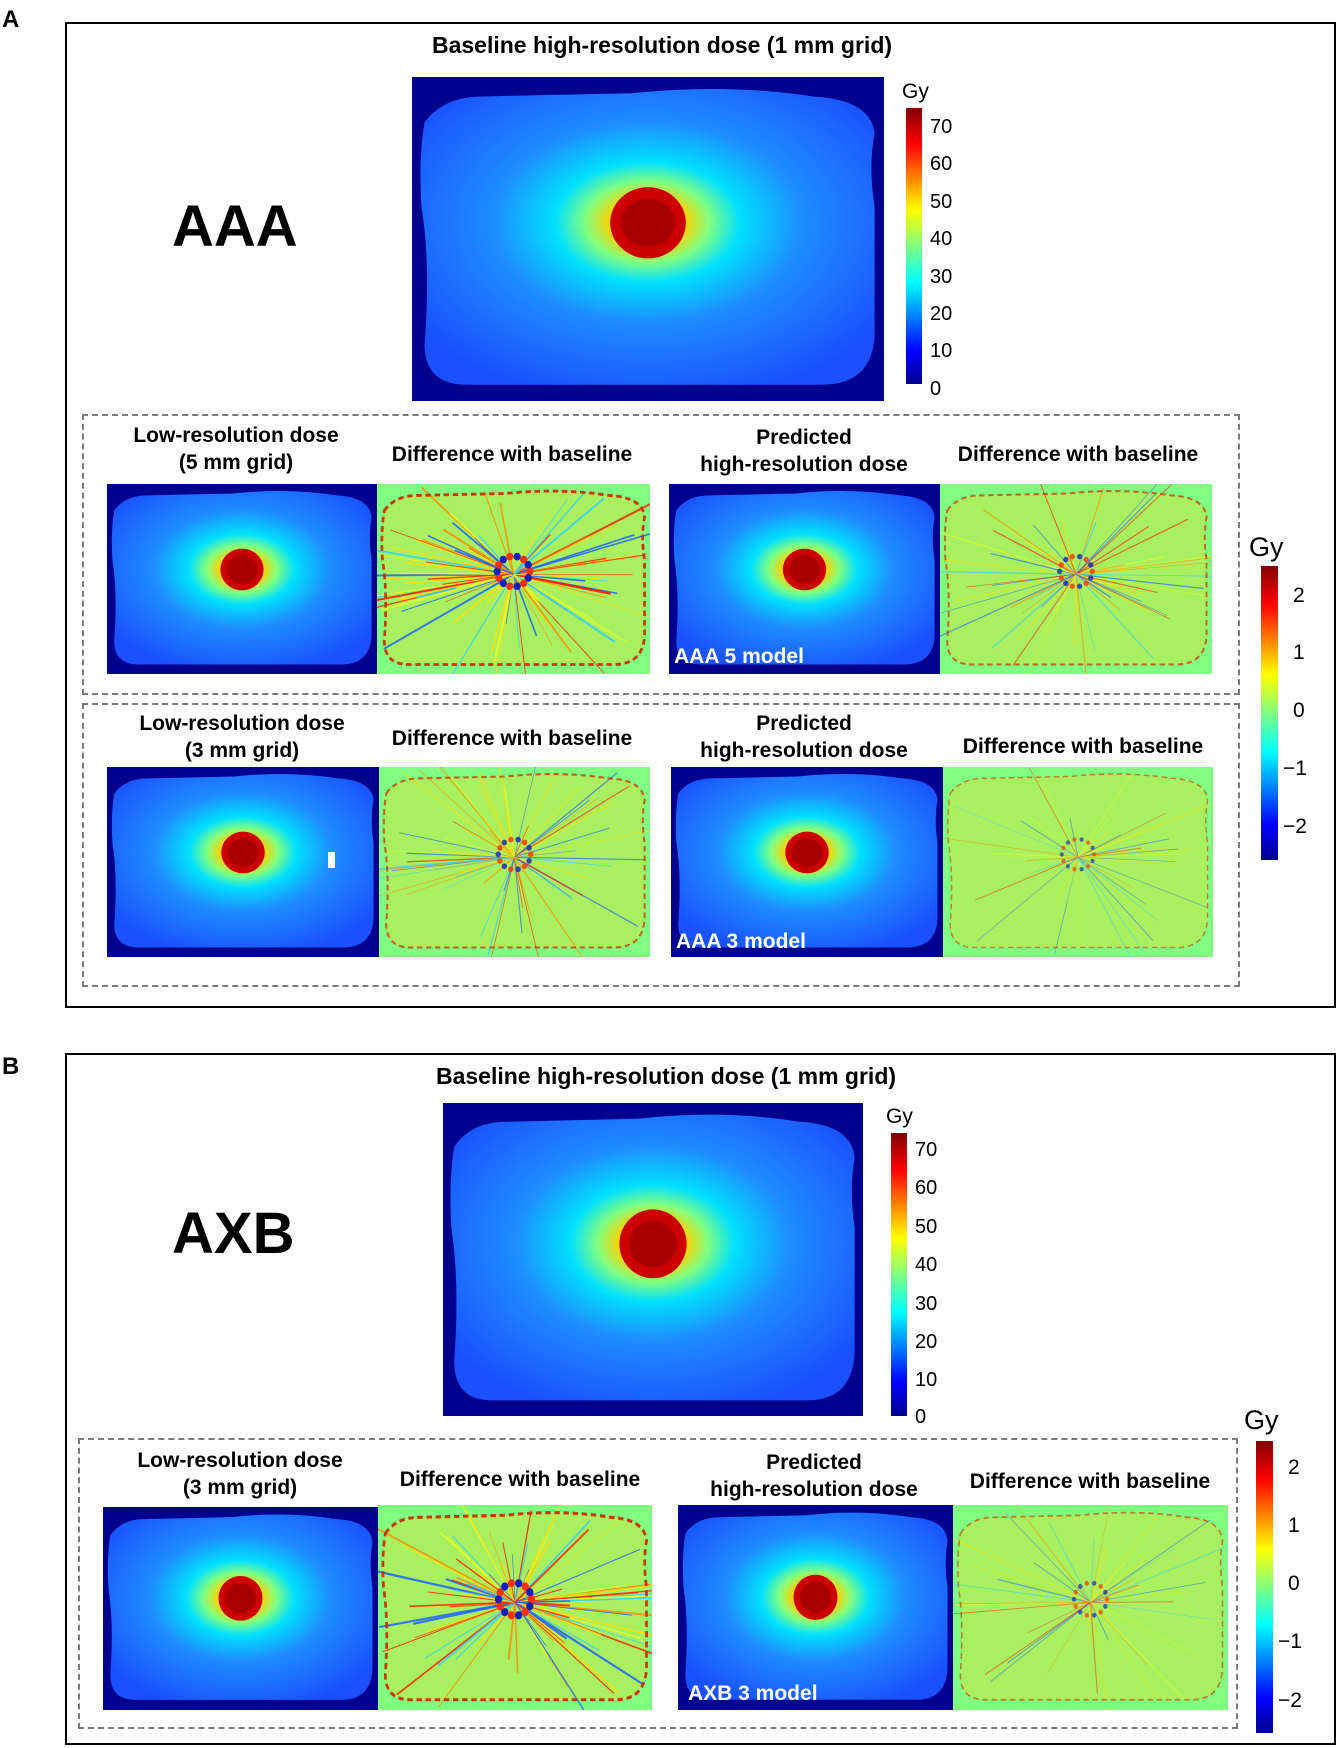  I want to click on panel-b-baseline-dose-map, so click(653, 1259).